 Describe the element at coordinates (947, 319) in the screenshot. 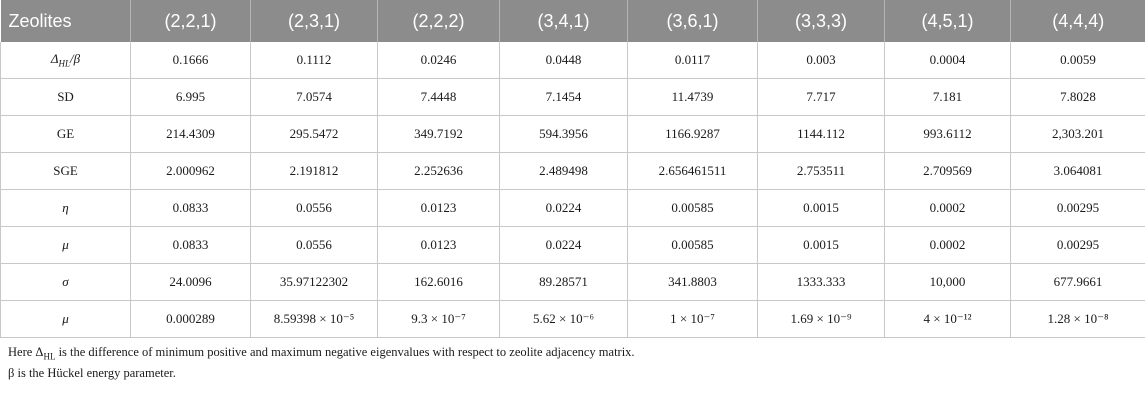

I see `table-cell: 4 × 10⁻¹²` at that location.